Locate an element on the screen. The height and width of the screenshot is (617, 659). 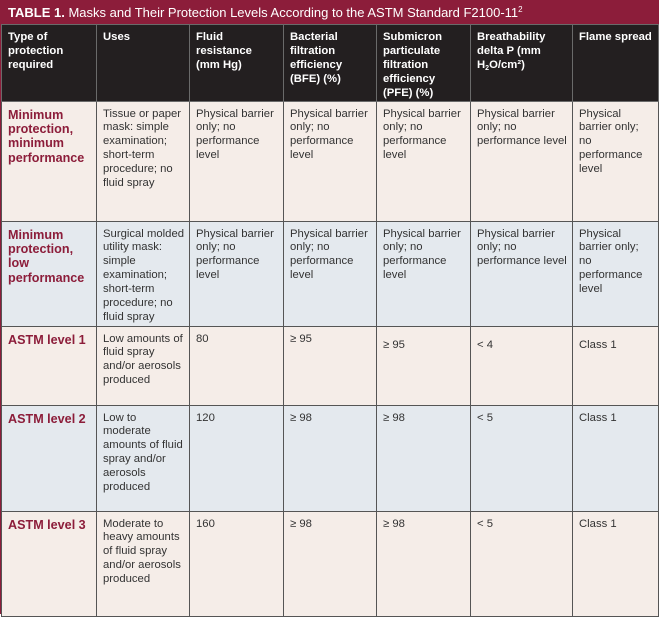
col-header-breathability: Breathability delta P (mm H2O/cm²) is located at coordinates (521, 63).